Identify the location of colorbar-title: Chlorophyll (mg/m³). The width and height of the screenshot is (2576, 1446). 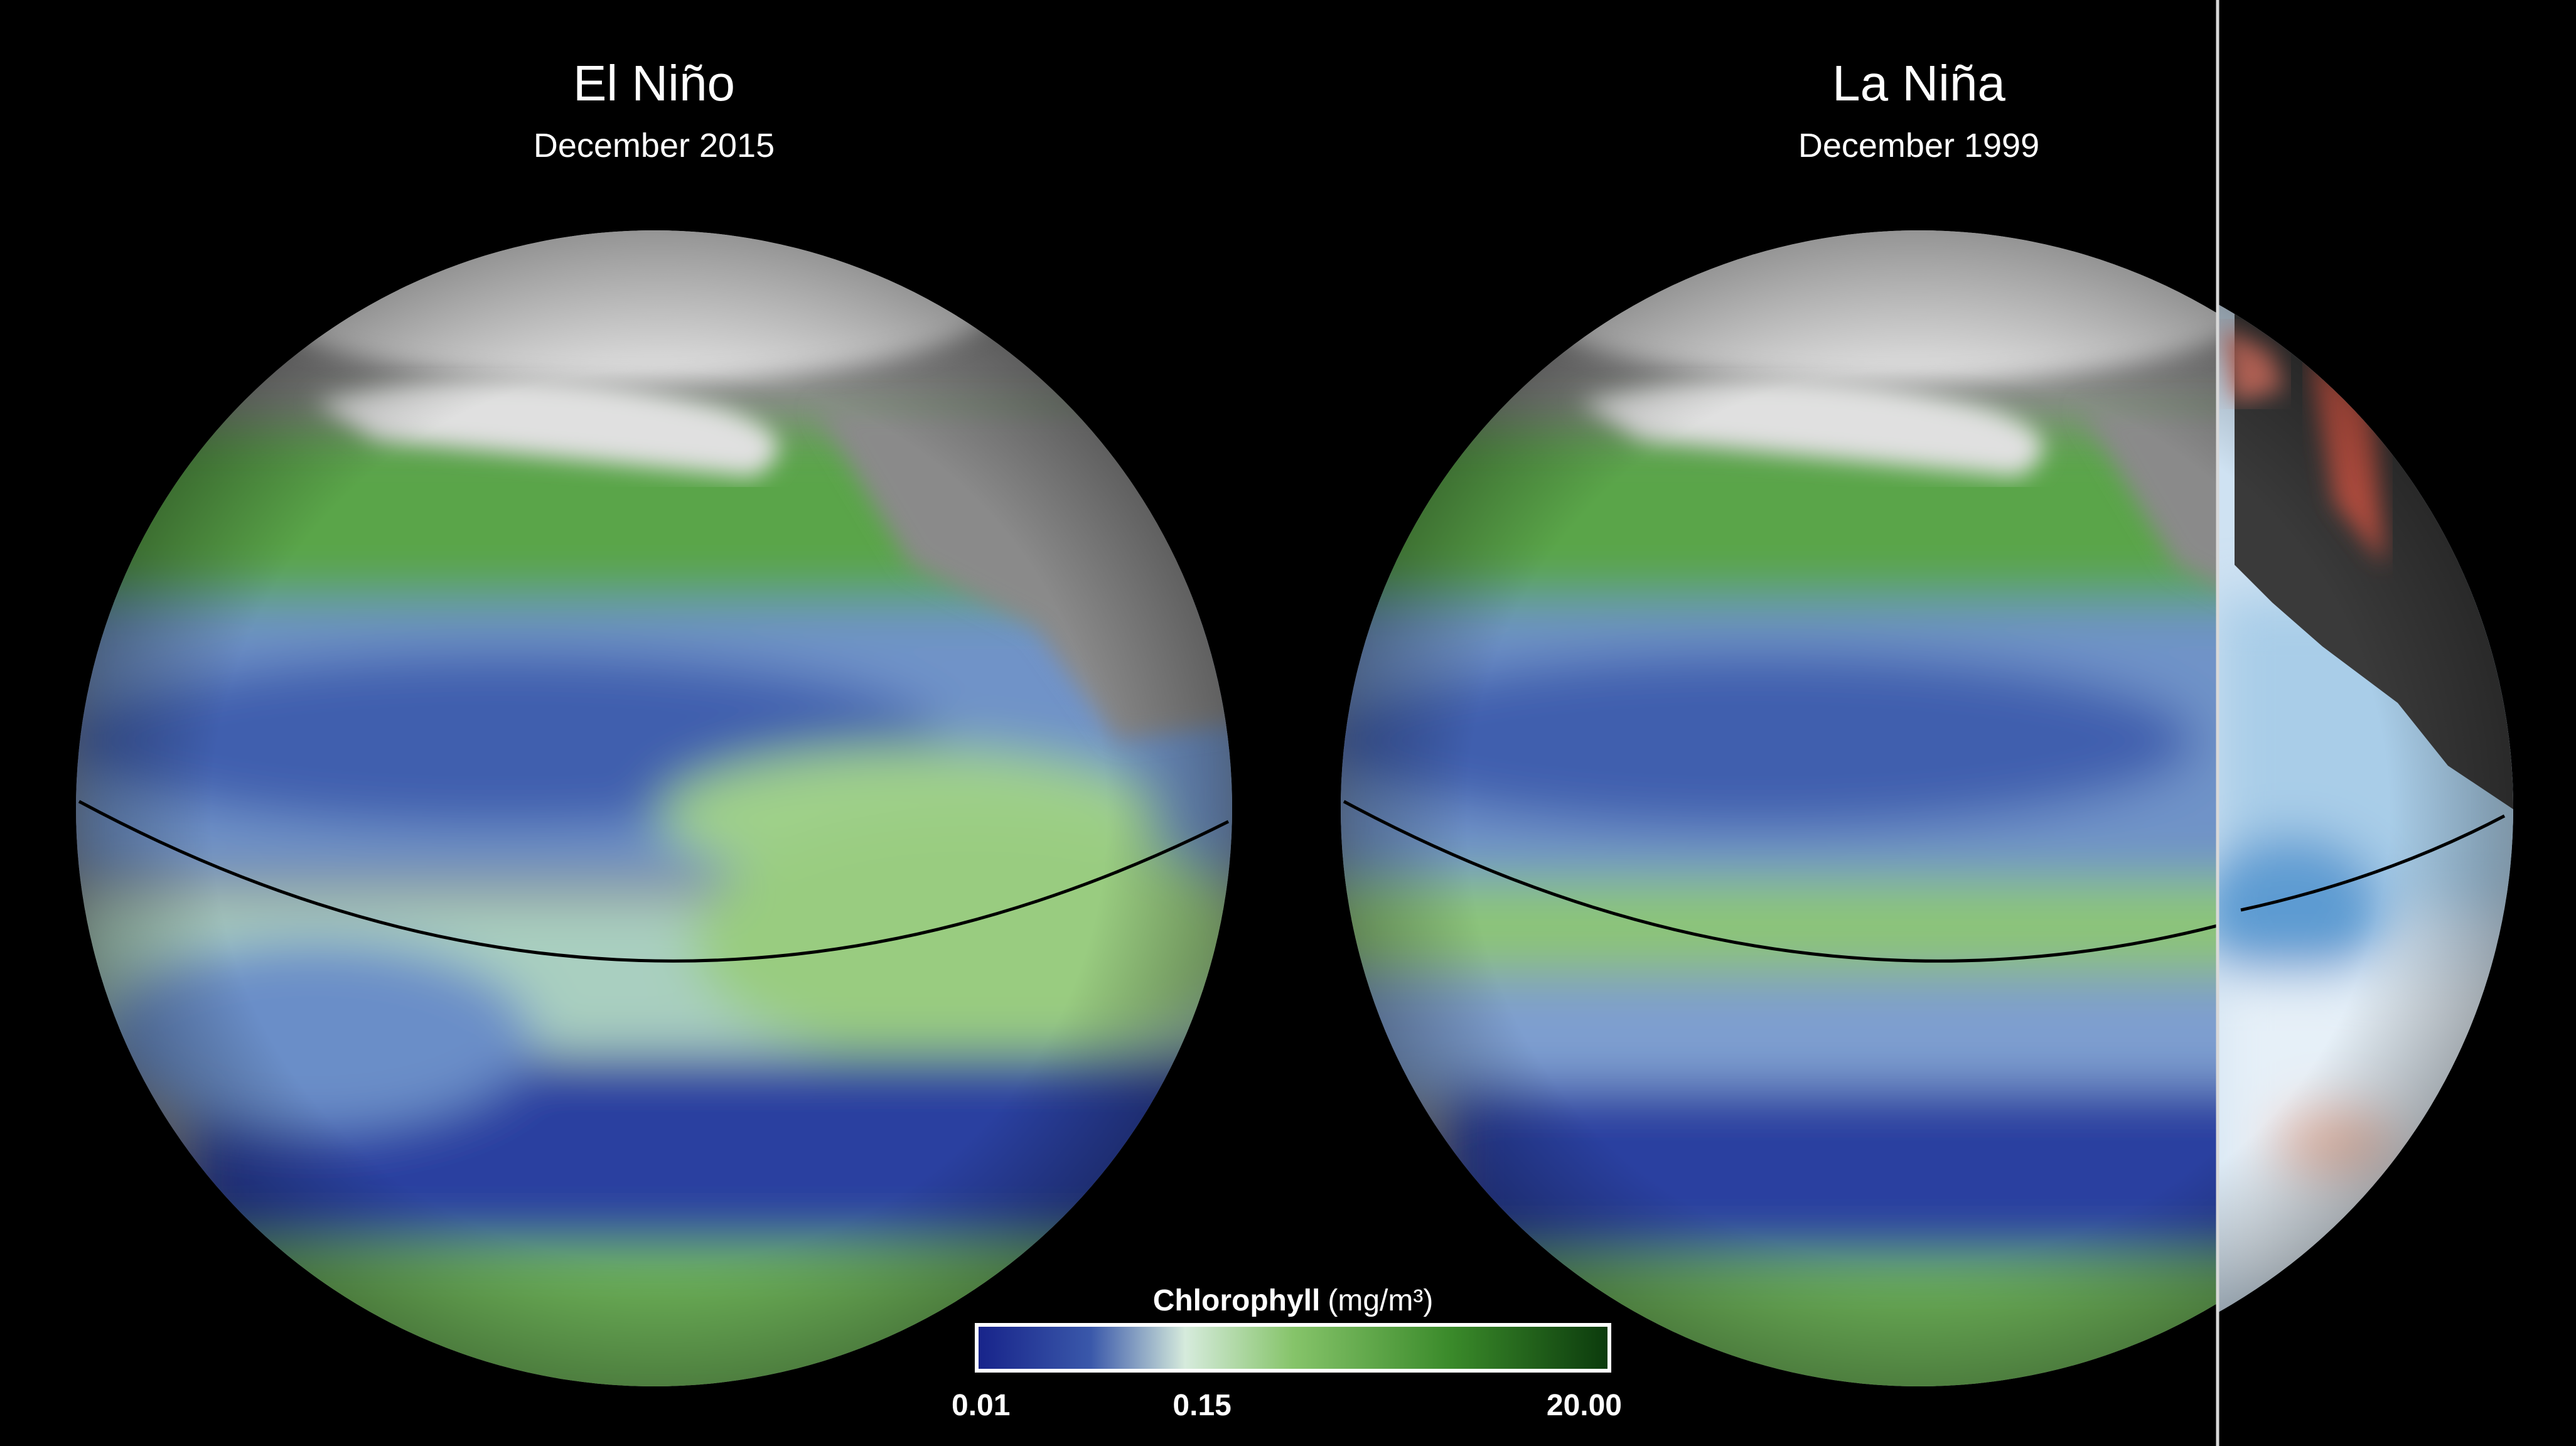
(1293, 1300).